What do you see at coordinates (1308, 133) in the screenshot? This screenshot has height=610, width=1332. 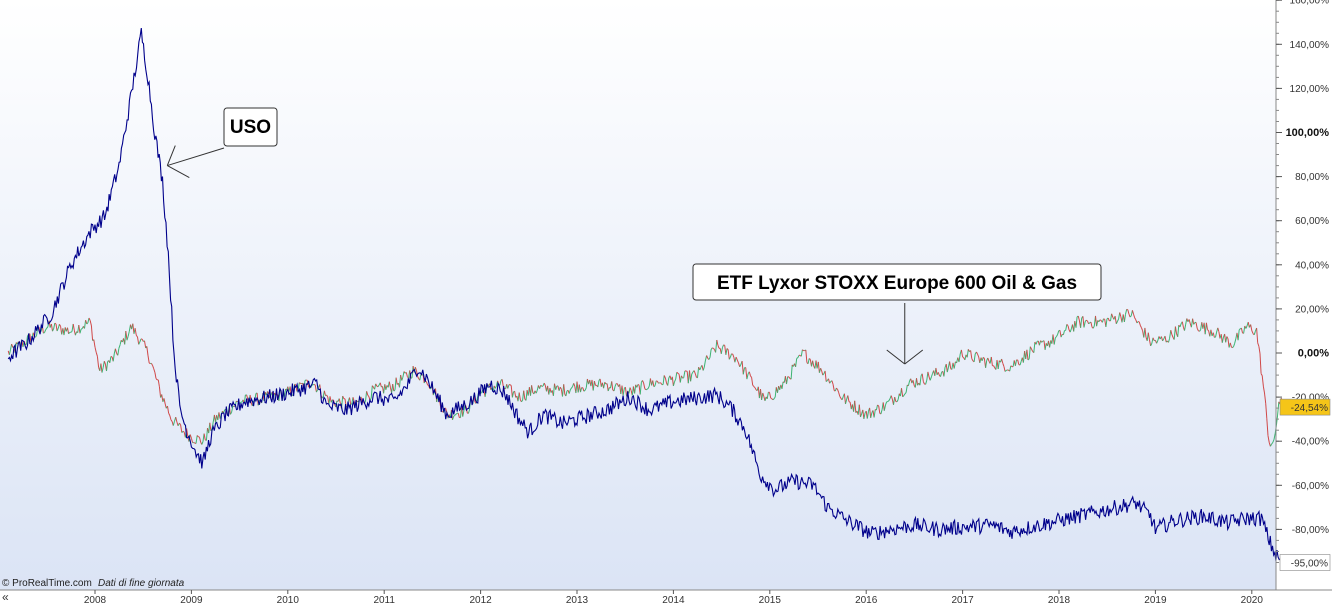 I see `y-tick-label: 100,00%` at bounding box center [1308, 133].